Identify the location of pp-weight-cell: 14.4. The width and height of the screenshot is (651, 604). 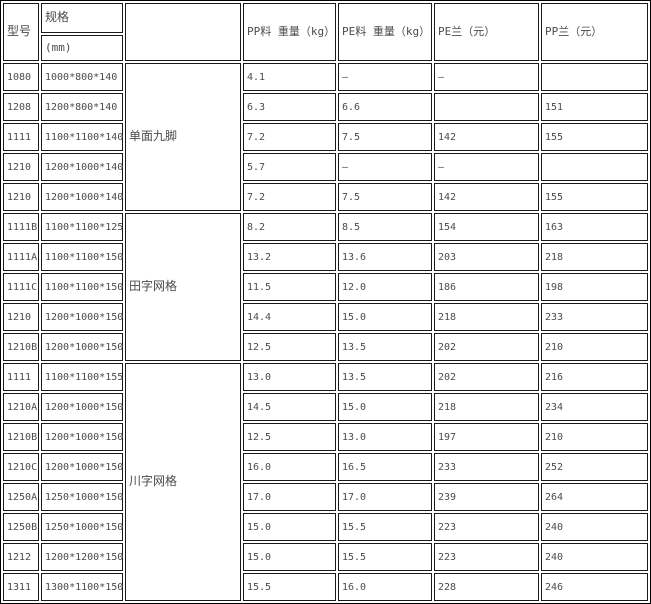
(289, 317).